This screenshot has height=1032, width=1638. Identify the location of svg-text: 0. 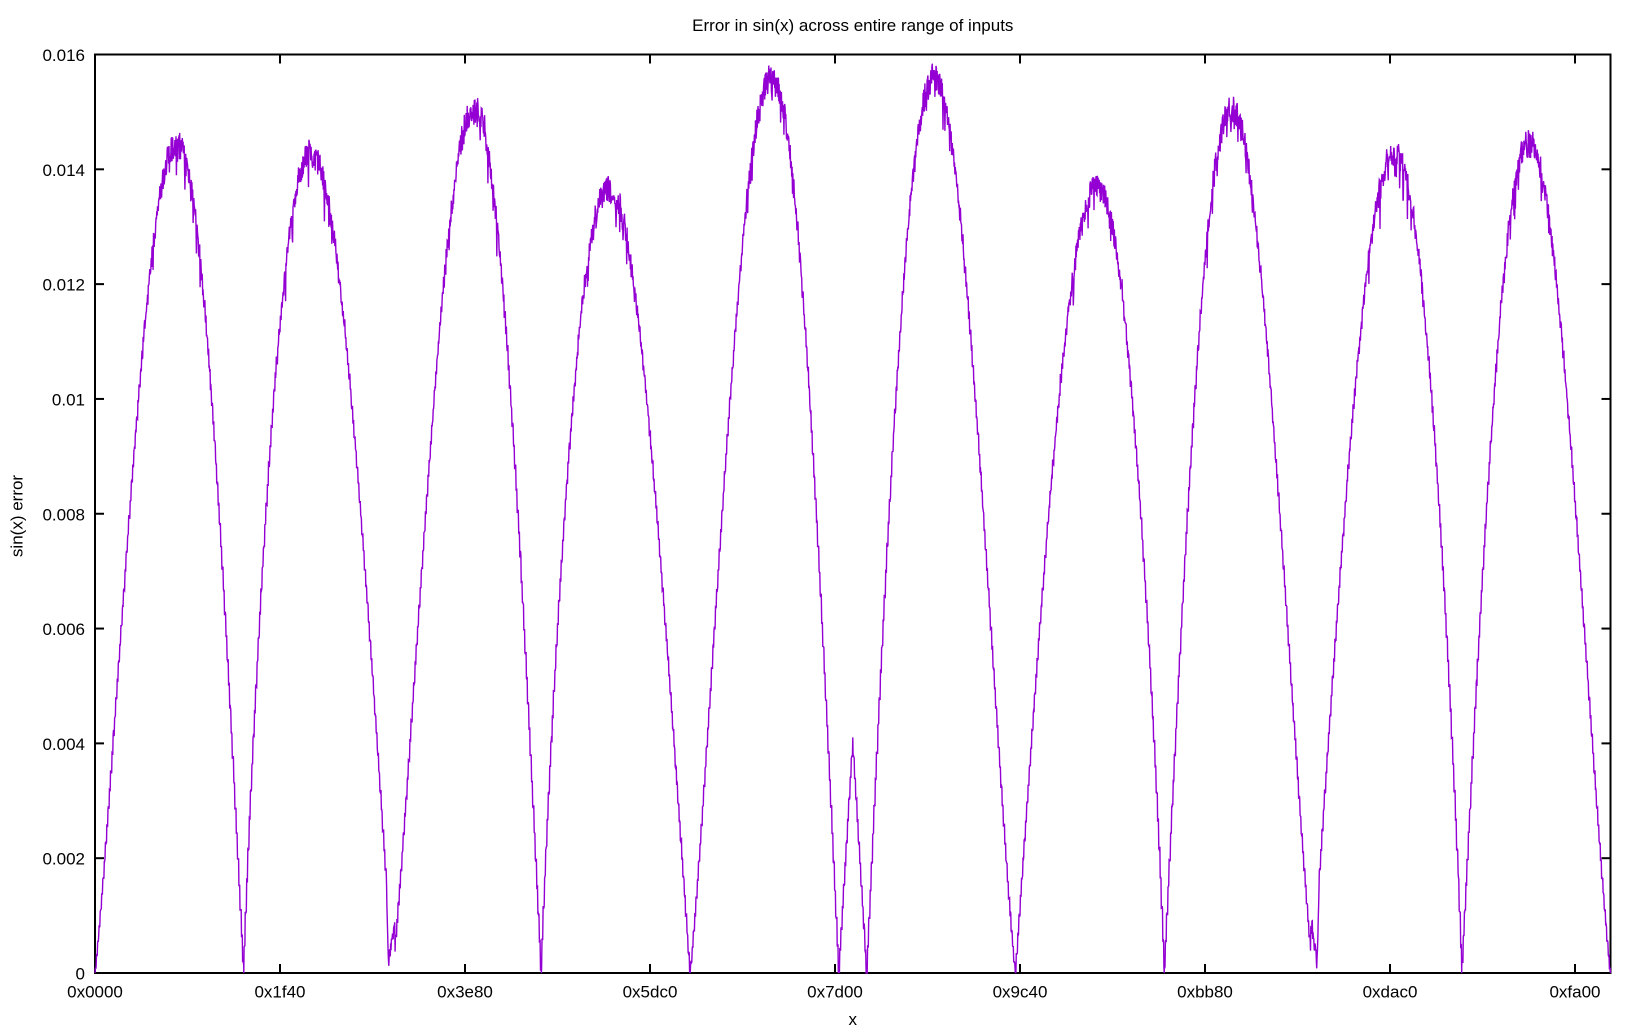
(80, 974).